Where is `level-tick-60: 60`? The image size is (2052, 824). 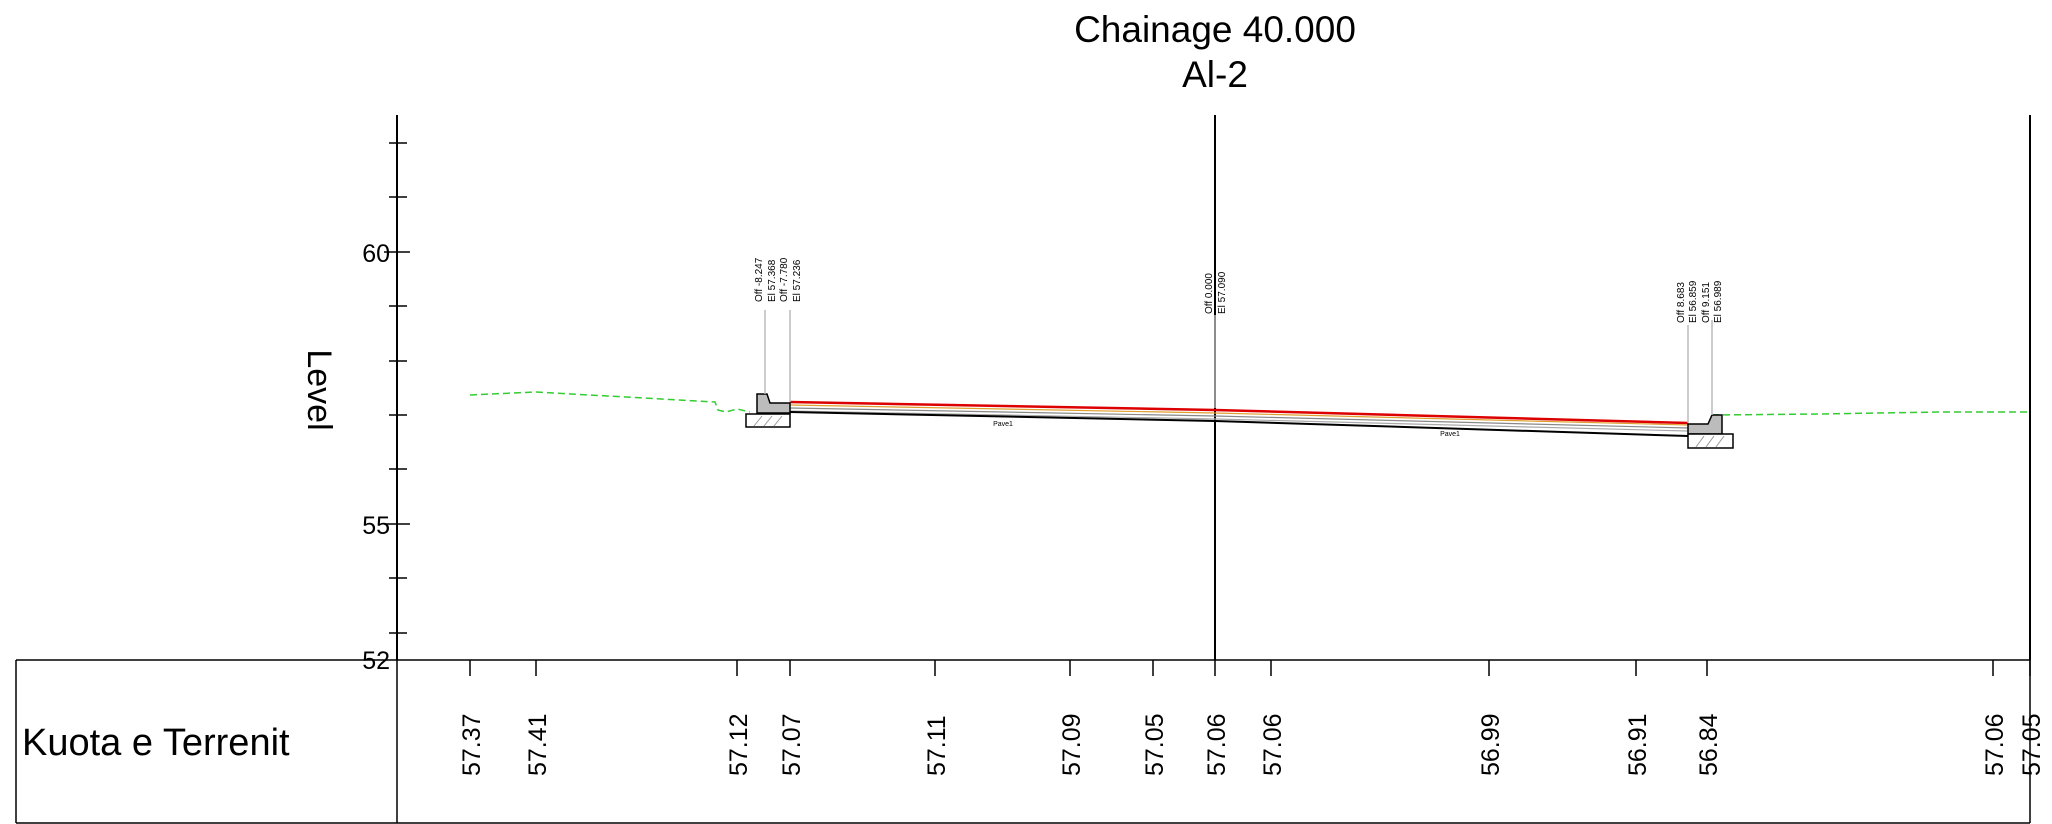 level-tick-60: 60 is located at coordinates (376, 254).